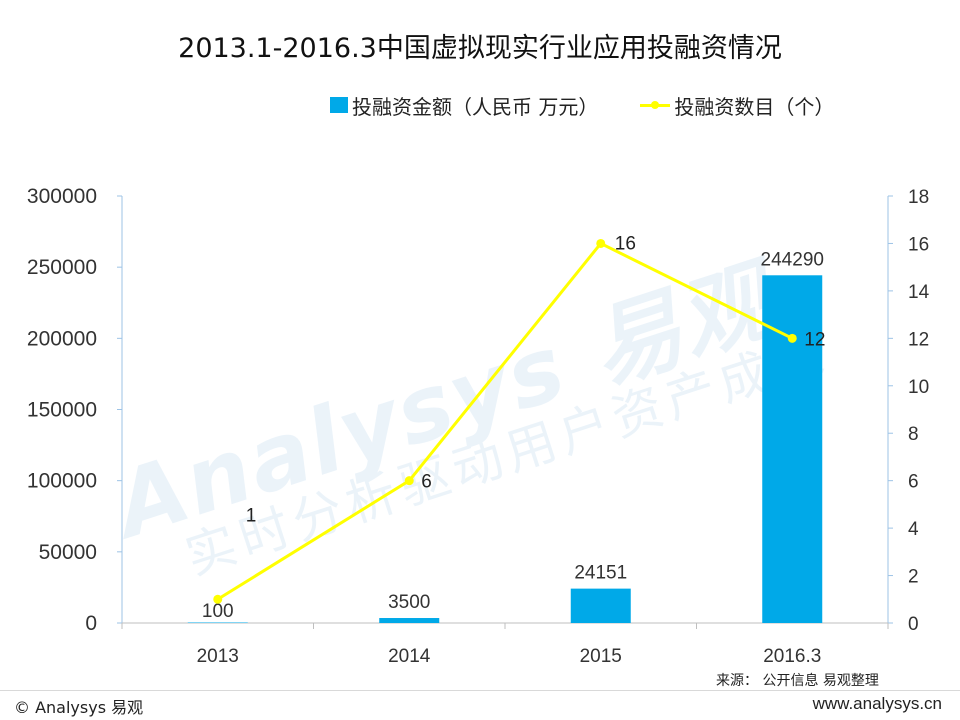  What do you see at coordinates (62, 481) in the screenshot?
I see `y-left-tick-label: 100000` at bounding box center [62, 481].